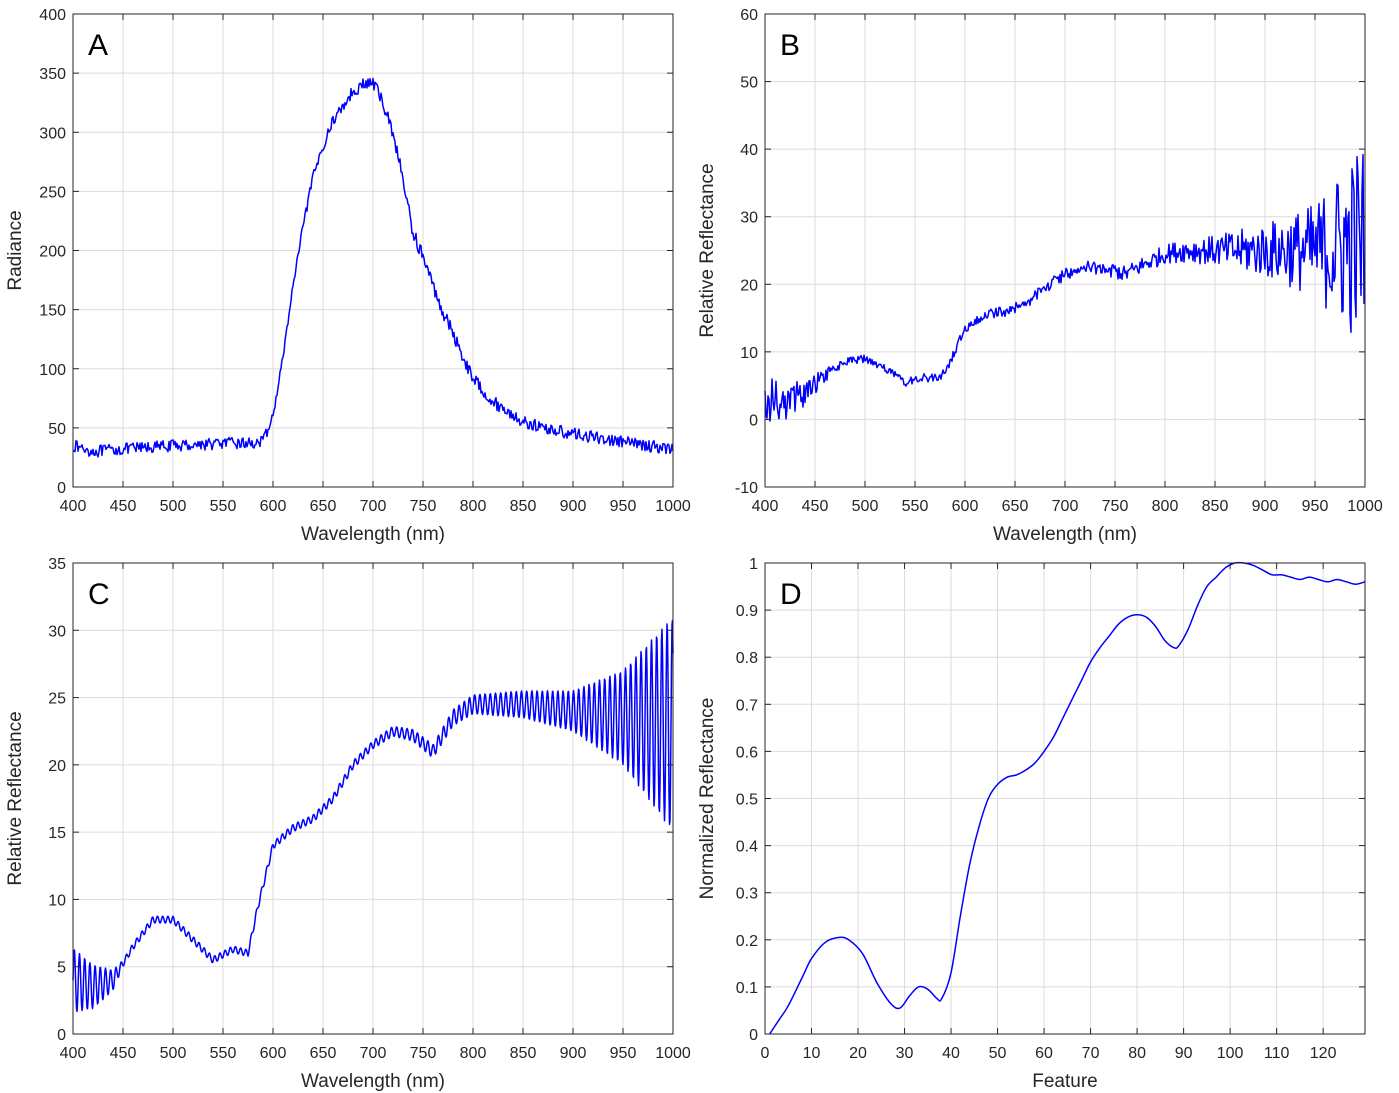  What do you see at coordinates (905, 1053) in the screenshot?
I see `x-tick-label: 30` at bounding box center [905, 1053].